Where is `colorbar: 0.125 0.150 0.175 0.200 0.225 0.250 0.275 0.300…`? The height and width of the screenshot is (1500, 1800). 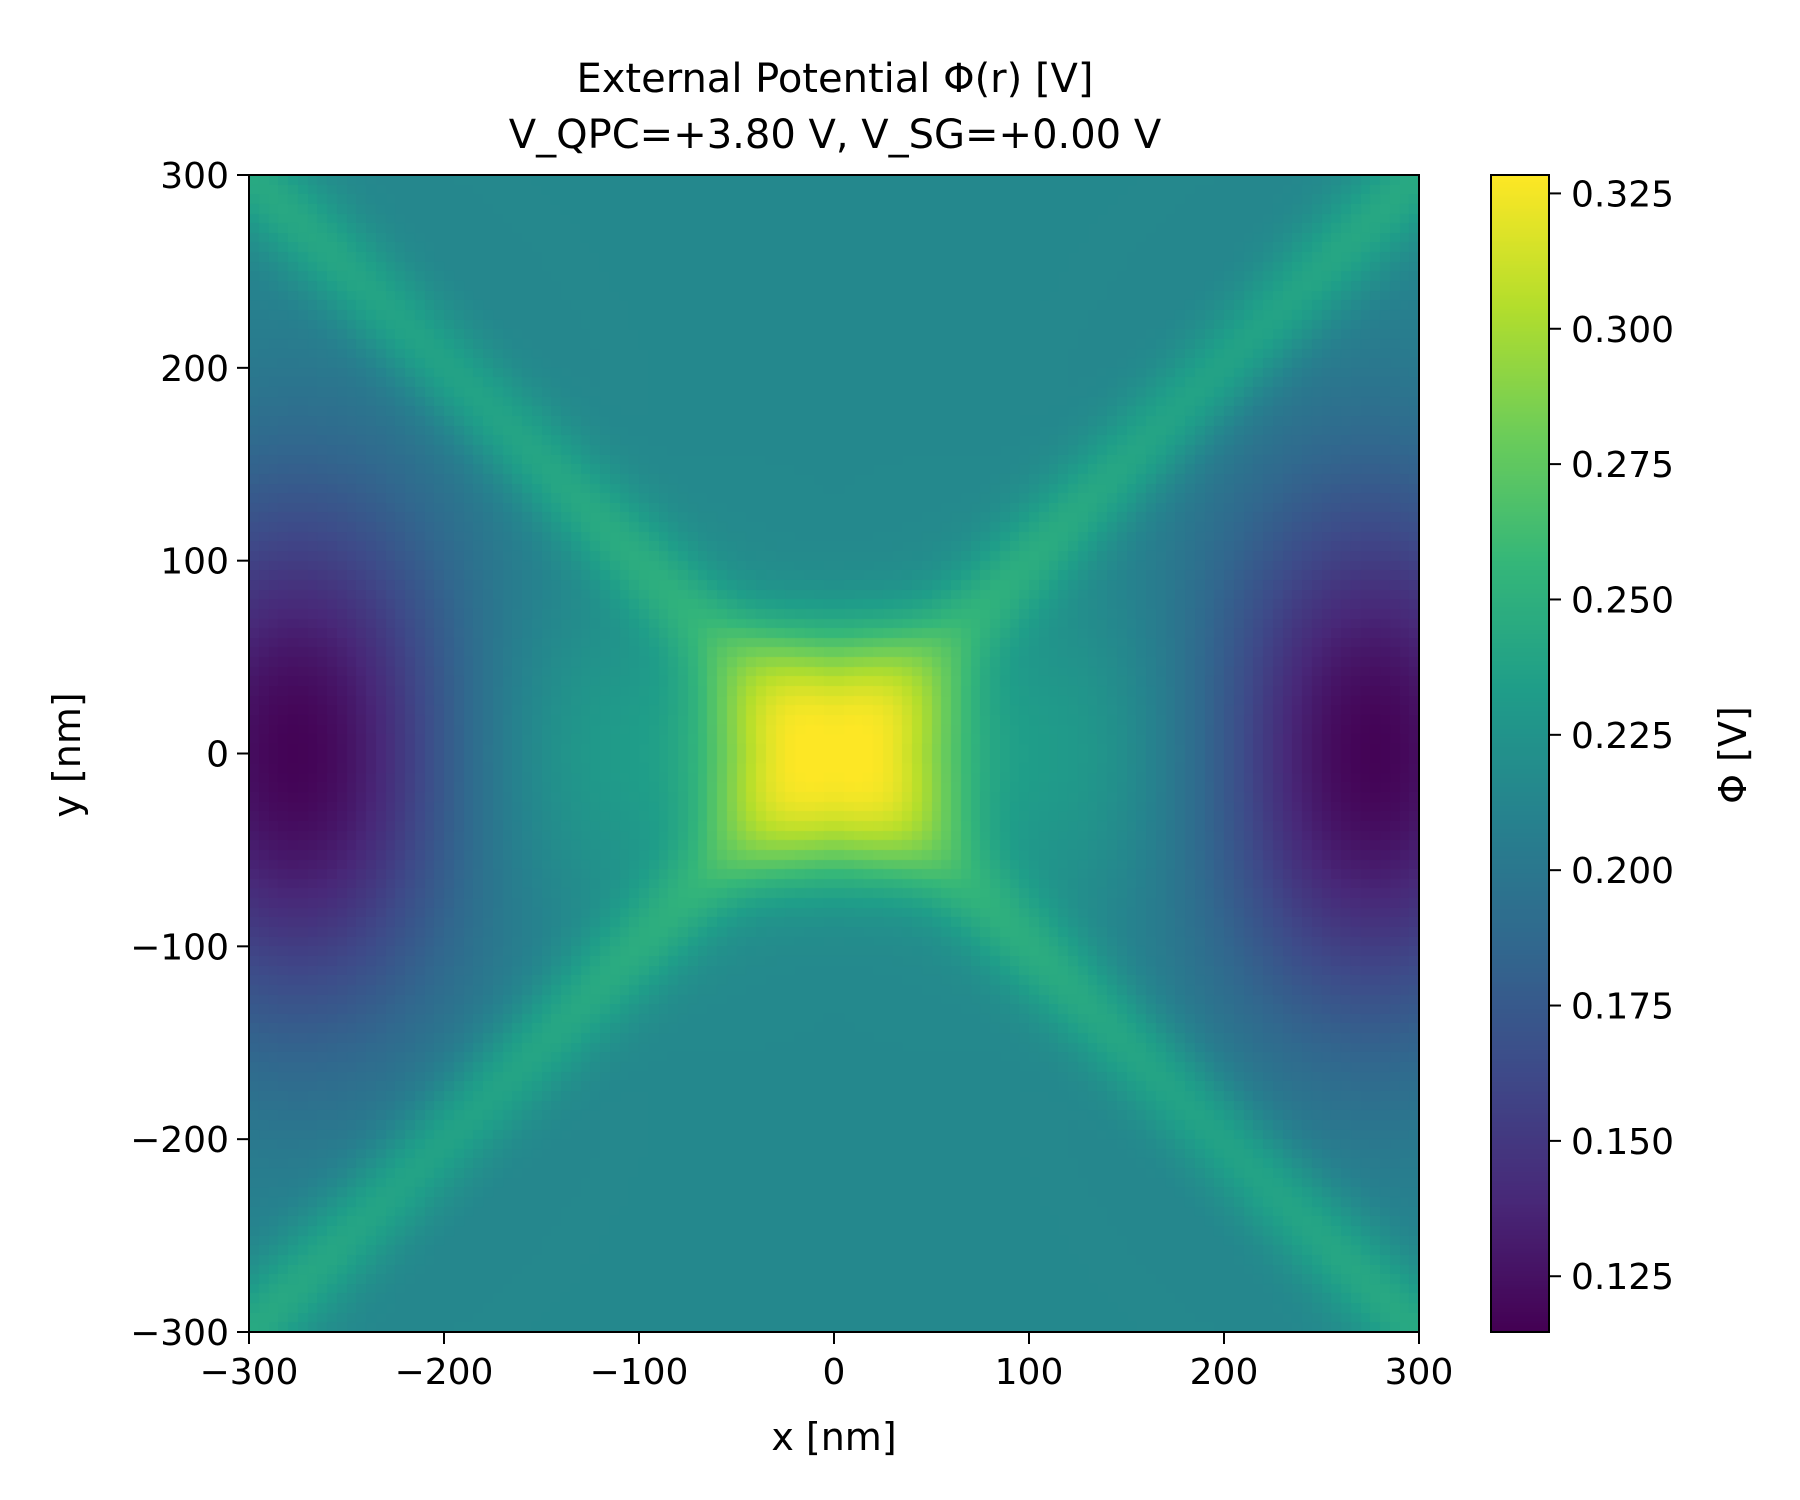 colorbar: 0.125 0.150 0.175 0.200 0.225 0.250 0.275 0.300… is located at coordinates (1582, 753).